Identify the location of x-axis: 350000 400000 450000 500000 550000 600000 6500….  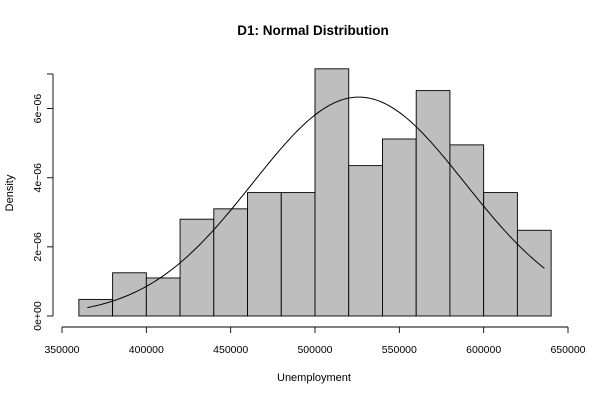
(315, 341).